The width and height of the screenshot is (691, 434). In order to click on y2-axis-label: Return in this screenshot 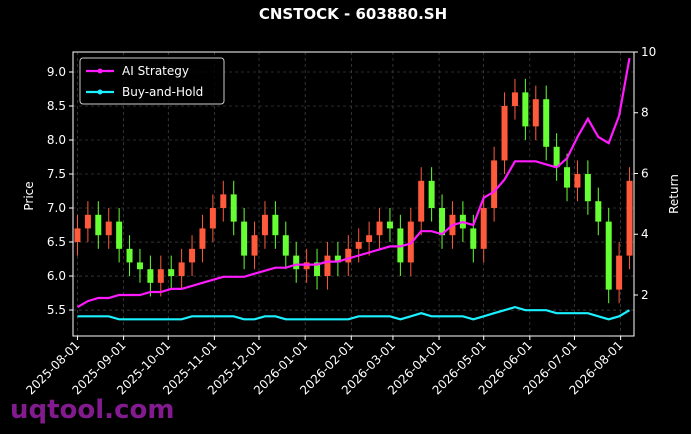, I will do `click(674, 194)`.